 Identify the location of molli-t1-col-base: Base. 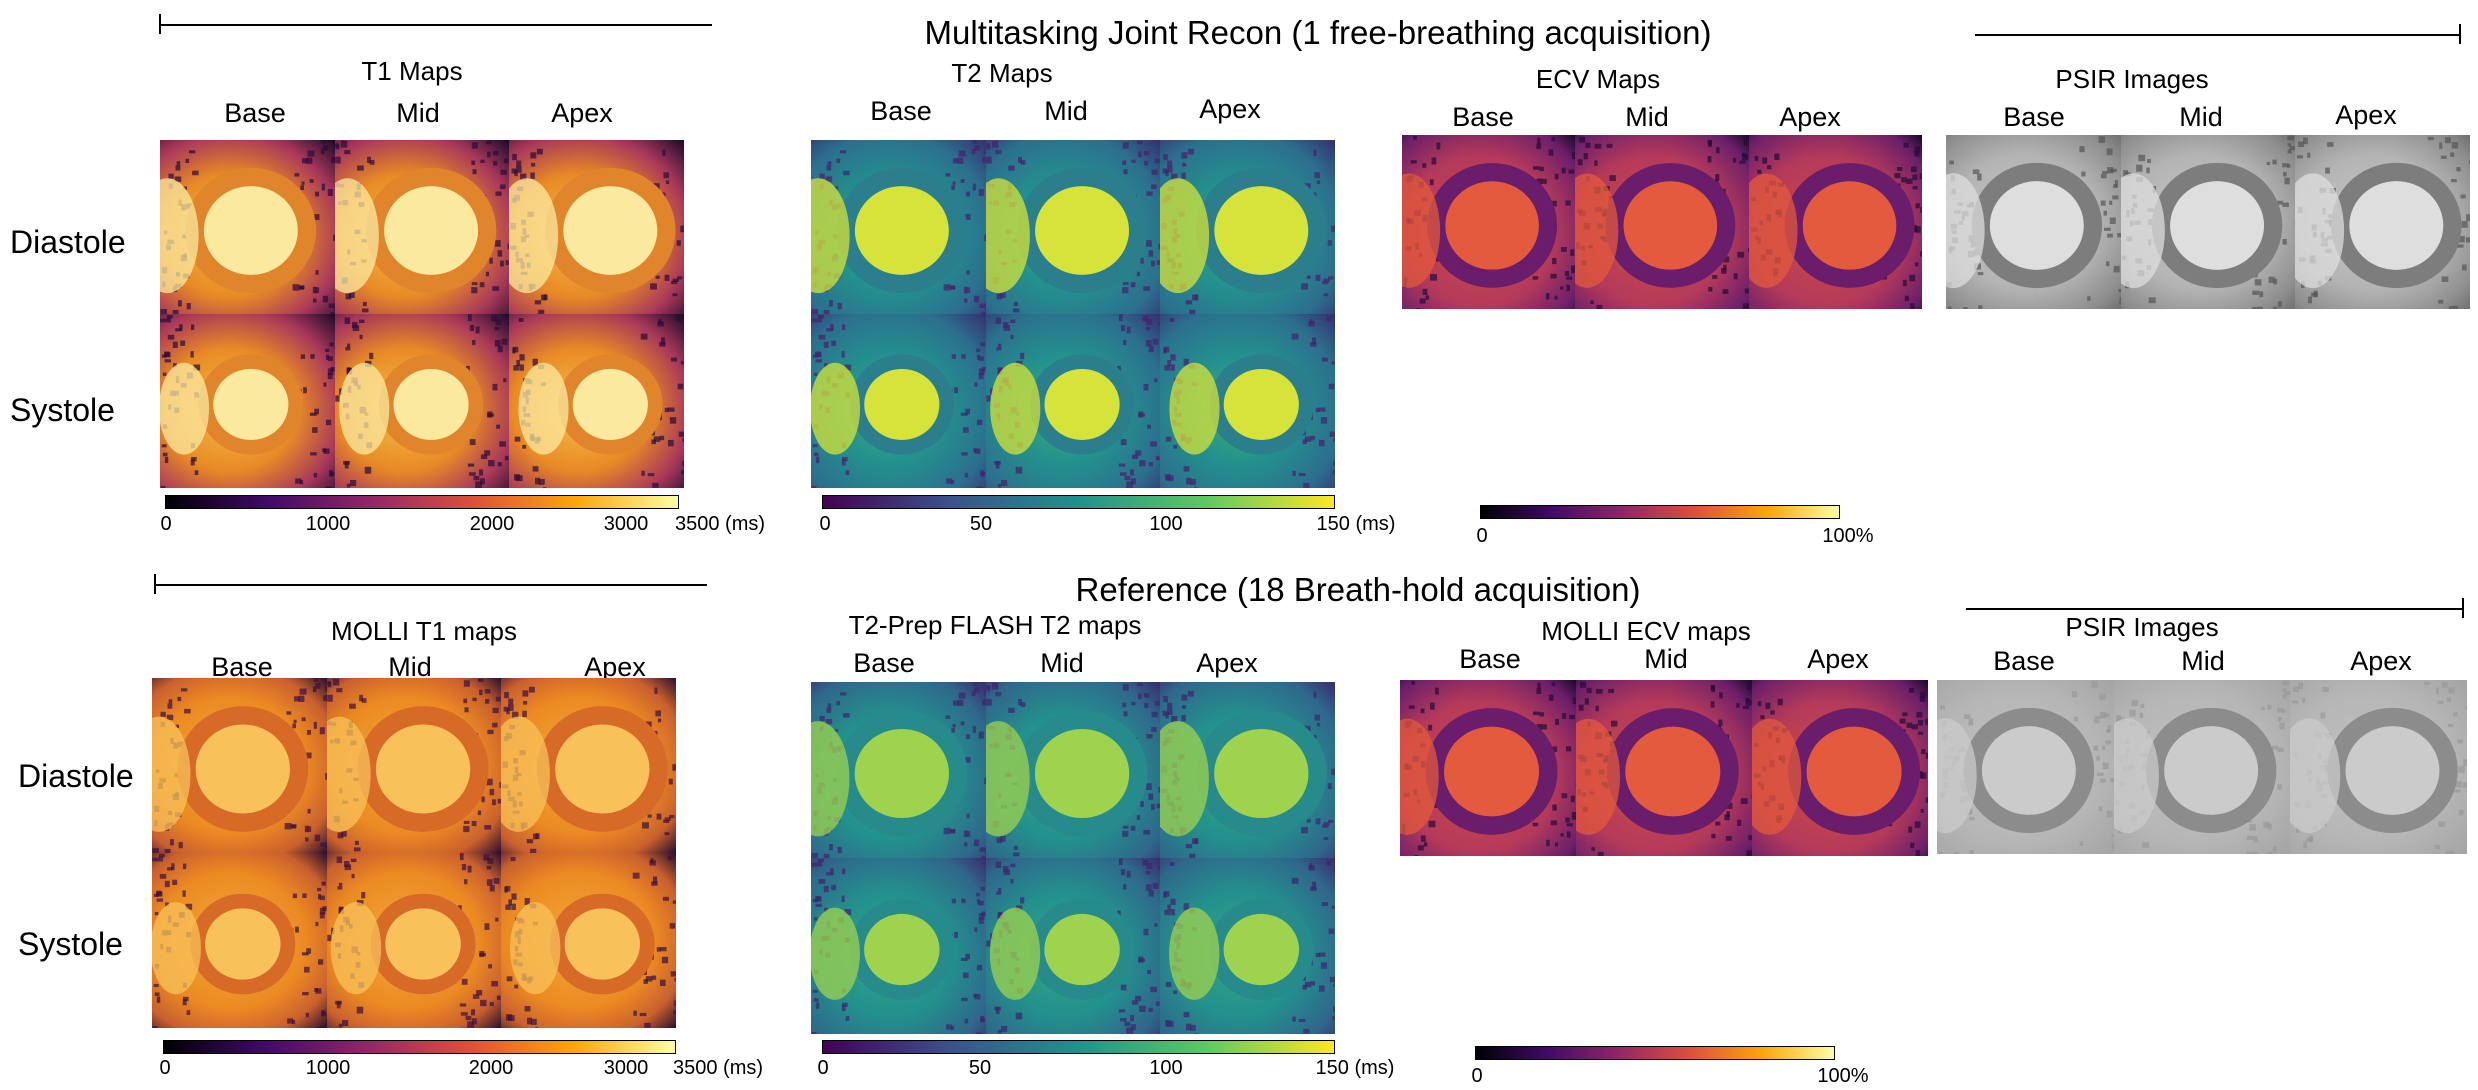
(242, 667).